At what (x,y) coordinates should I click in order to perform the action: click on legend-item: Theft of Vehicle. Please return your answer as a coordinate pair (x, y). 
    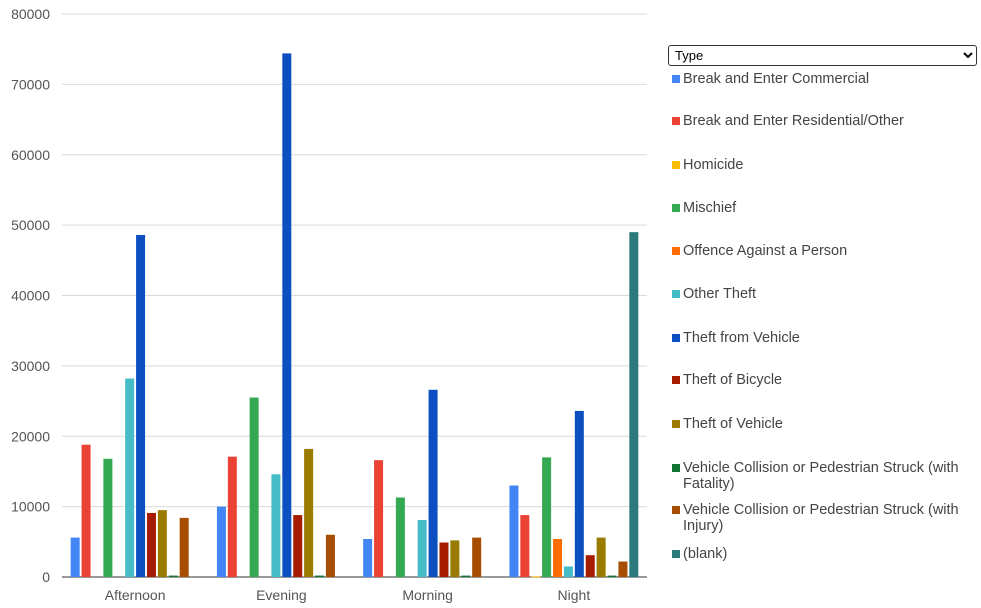
    Looking at the image, I should click on (824, 424).